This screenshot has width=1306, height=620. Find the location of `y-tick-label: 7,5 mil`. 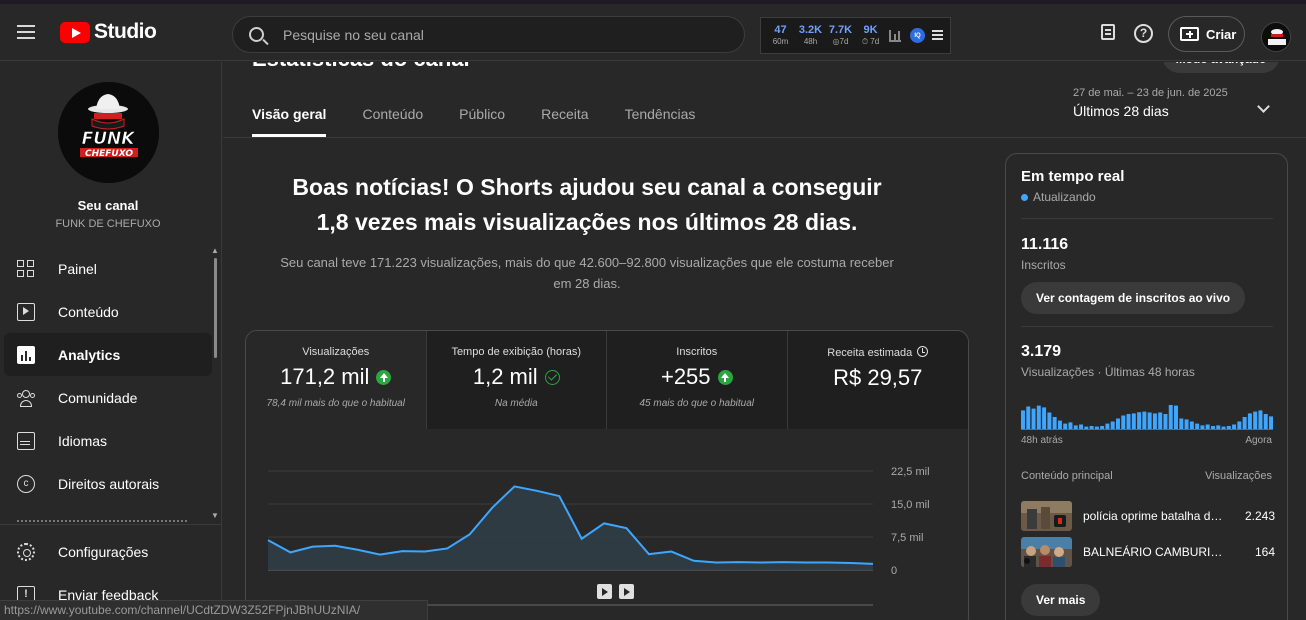

y-tick-label: 7,5 mil is located at coordinates (907, 538).